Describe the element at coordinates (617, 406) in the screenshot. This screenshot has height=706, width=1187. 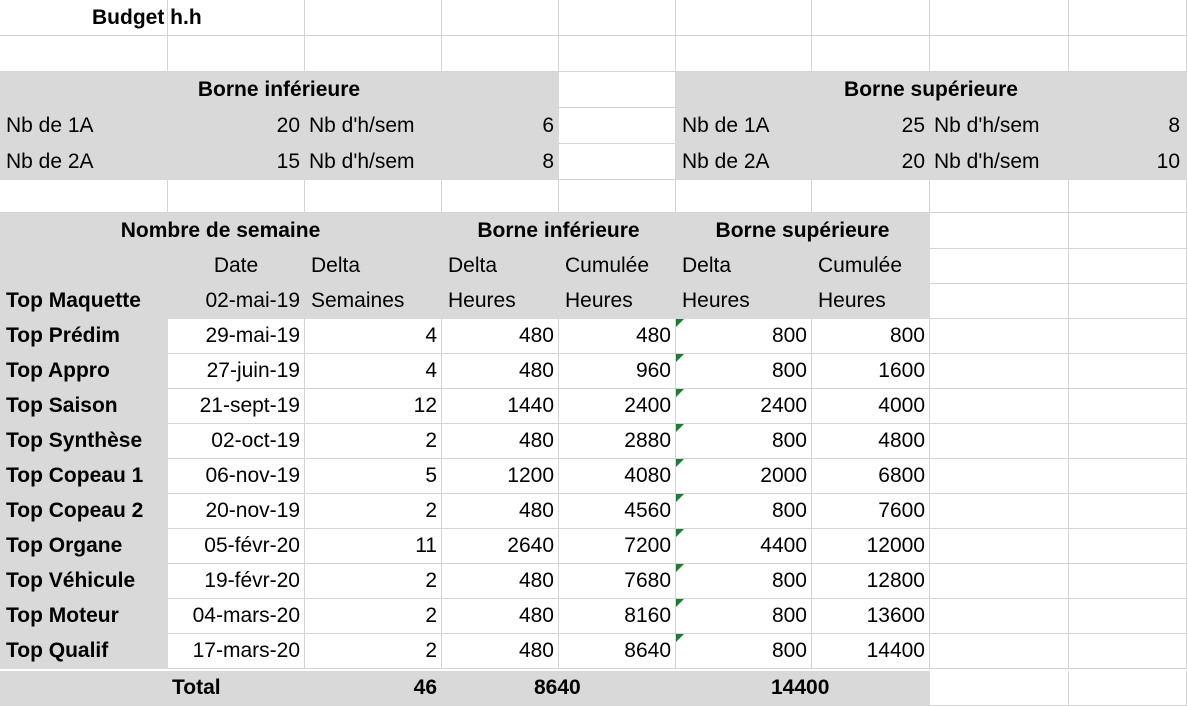
I see `table-cell: 2400` at that location.